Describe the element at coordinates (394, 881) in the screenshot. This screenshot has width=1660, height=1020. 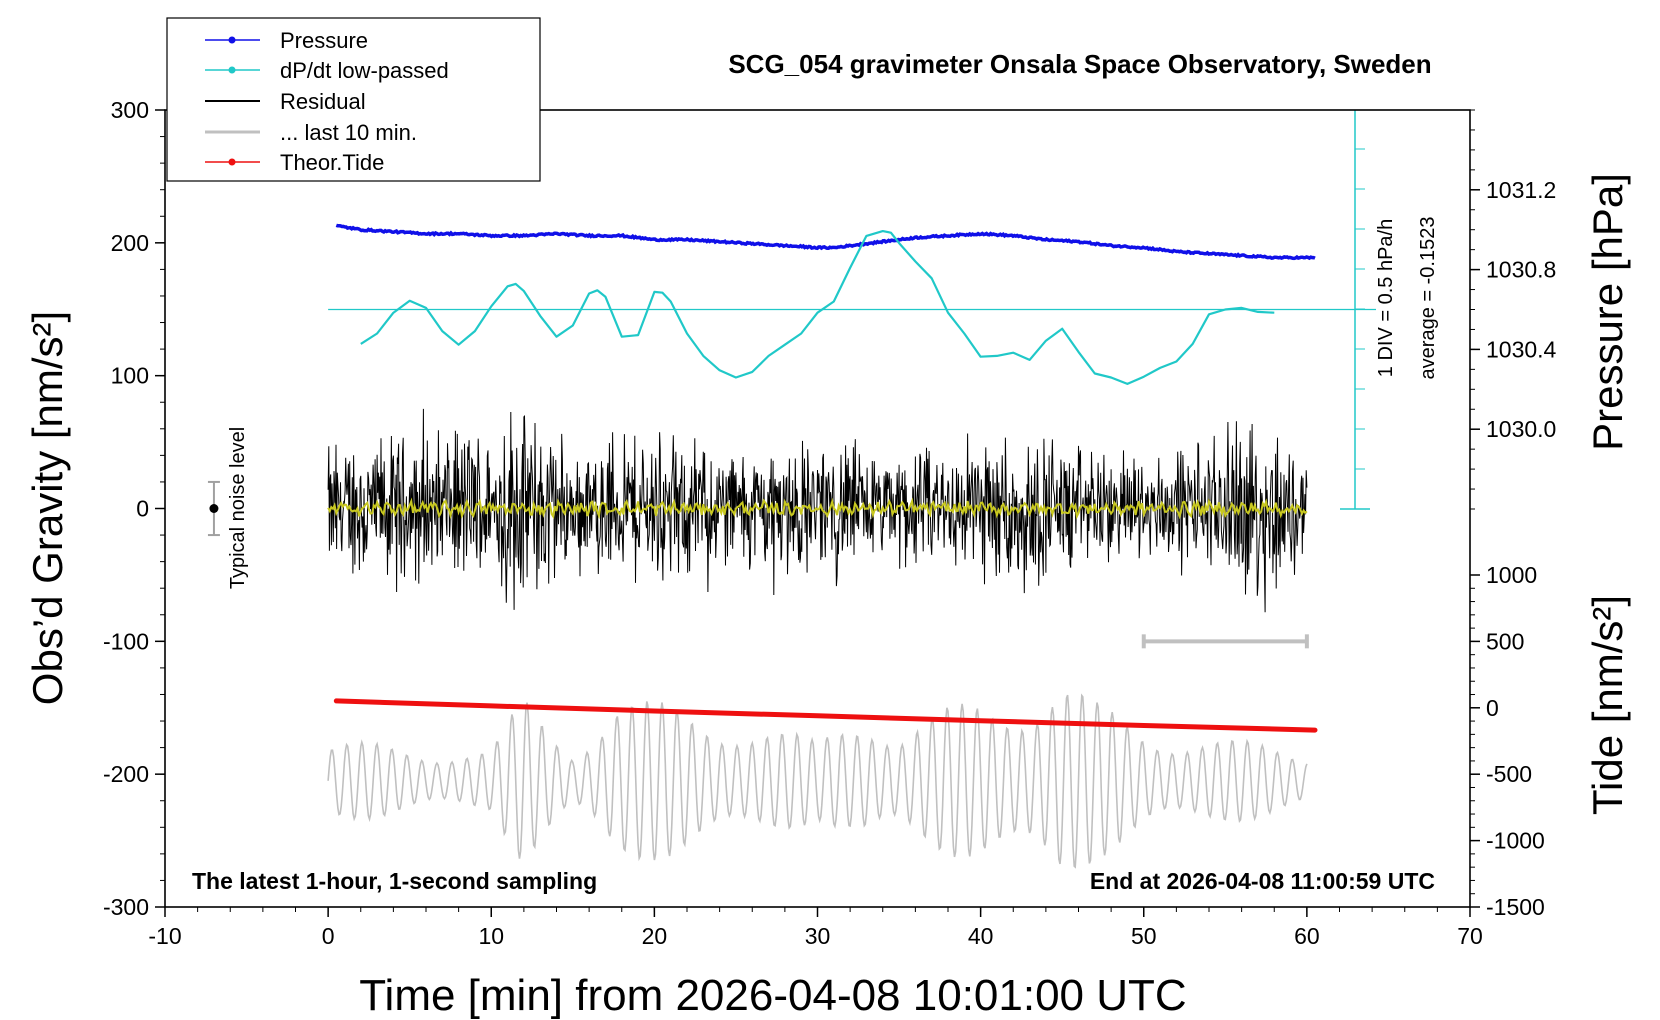
I see `footer-left: The latest 1-hour, 1-second sampling` at that location.